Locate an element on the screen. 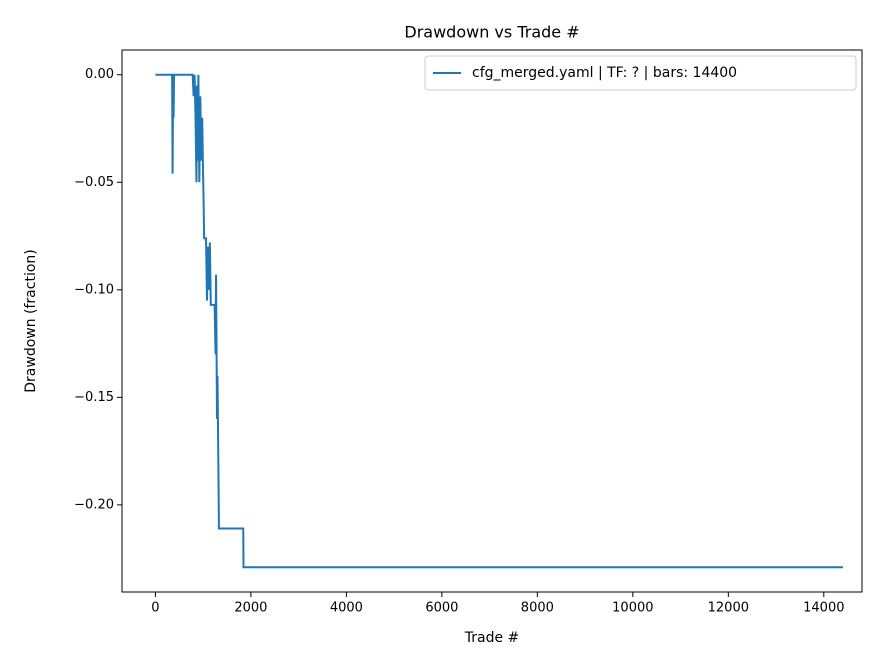 This screenshot has height=672, width=896. x-tick-label: 4000 is located at coordinates (346, 608).